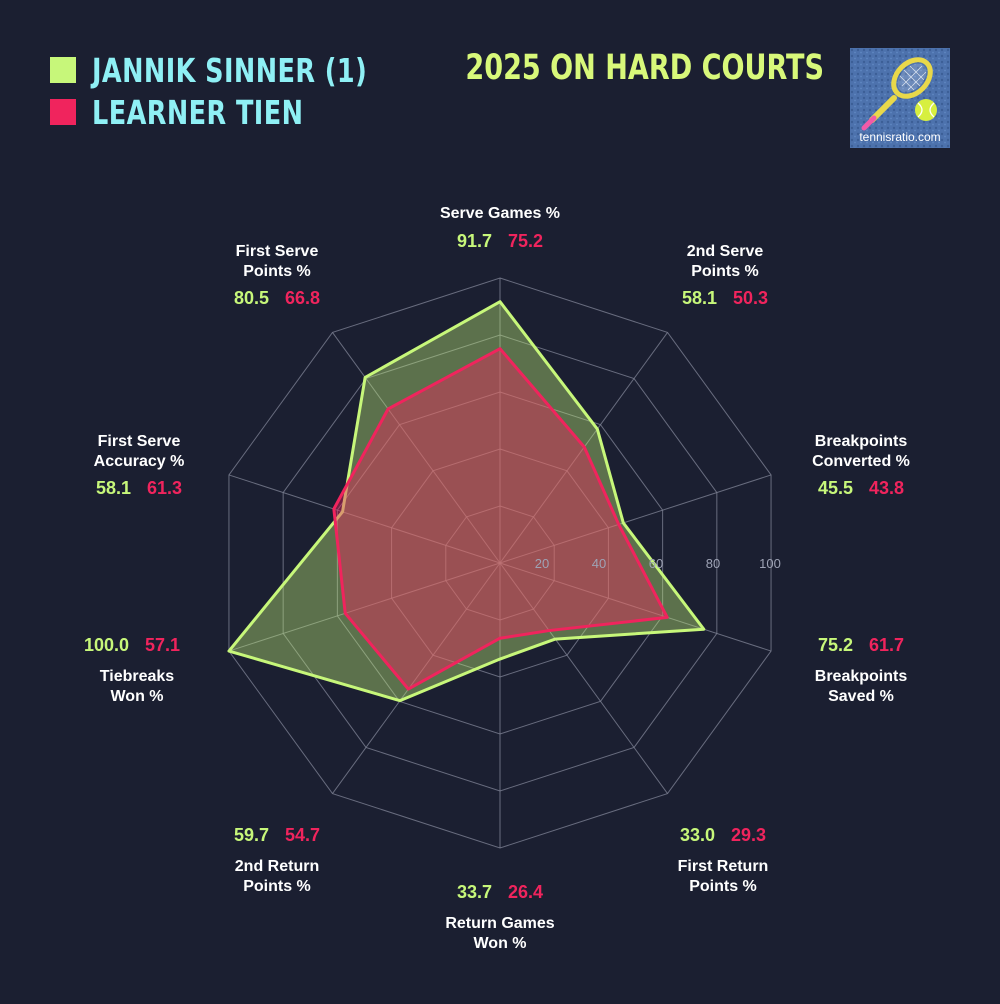  I want to click on value-label-sinner: 80.5, so click(251, 298).